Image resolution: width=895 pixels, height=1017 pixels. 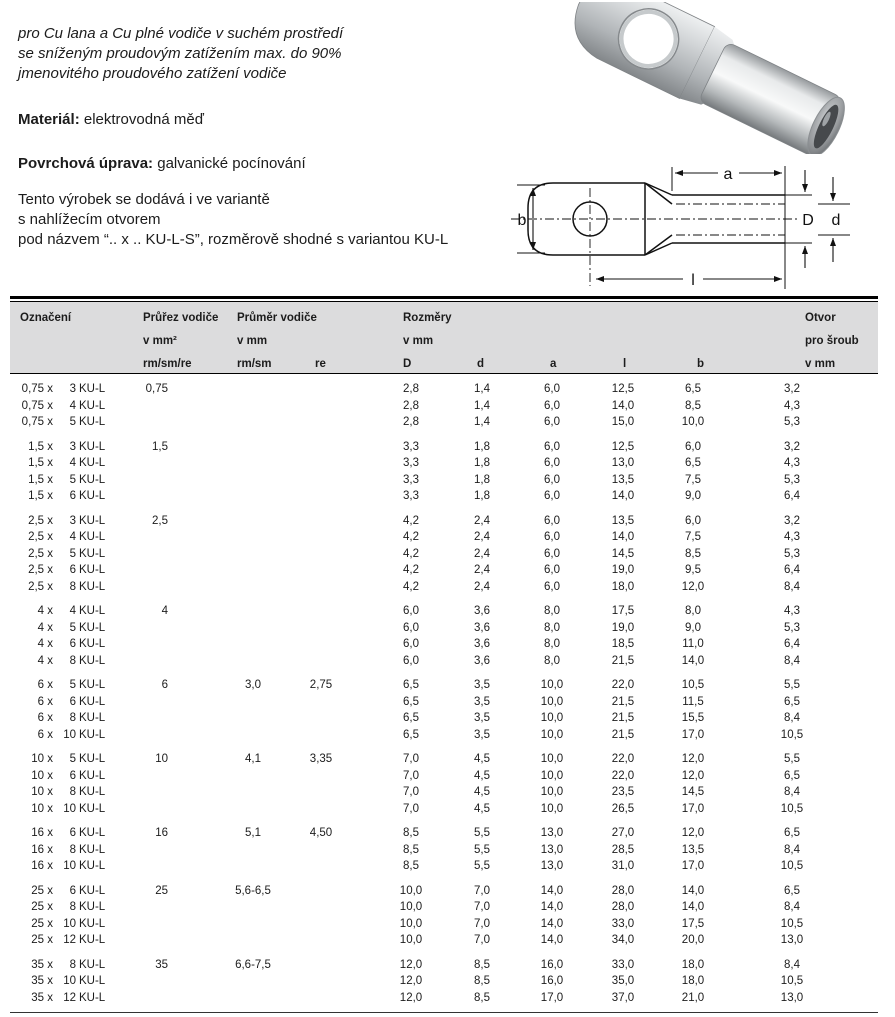 What do you see at coordinates (625, 364) in the screenshot?
I see `col-header-l: l` at bounding box center [625, 364].